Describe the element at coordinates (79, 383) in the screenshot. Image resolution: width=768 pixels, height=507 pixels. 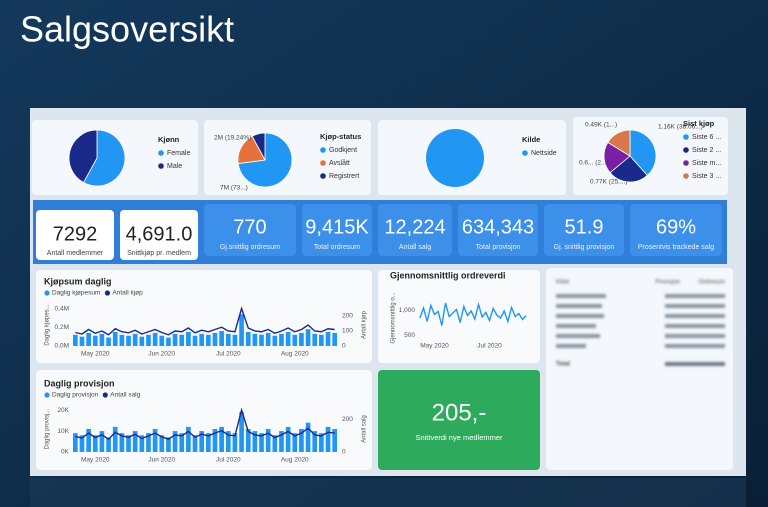
I see `chart-title: Daglig provisjon` at that location.